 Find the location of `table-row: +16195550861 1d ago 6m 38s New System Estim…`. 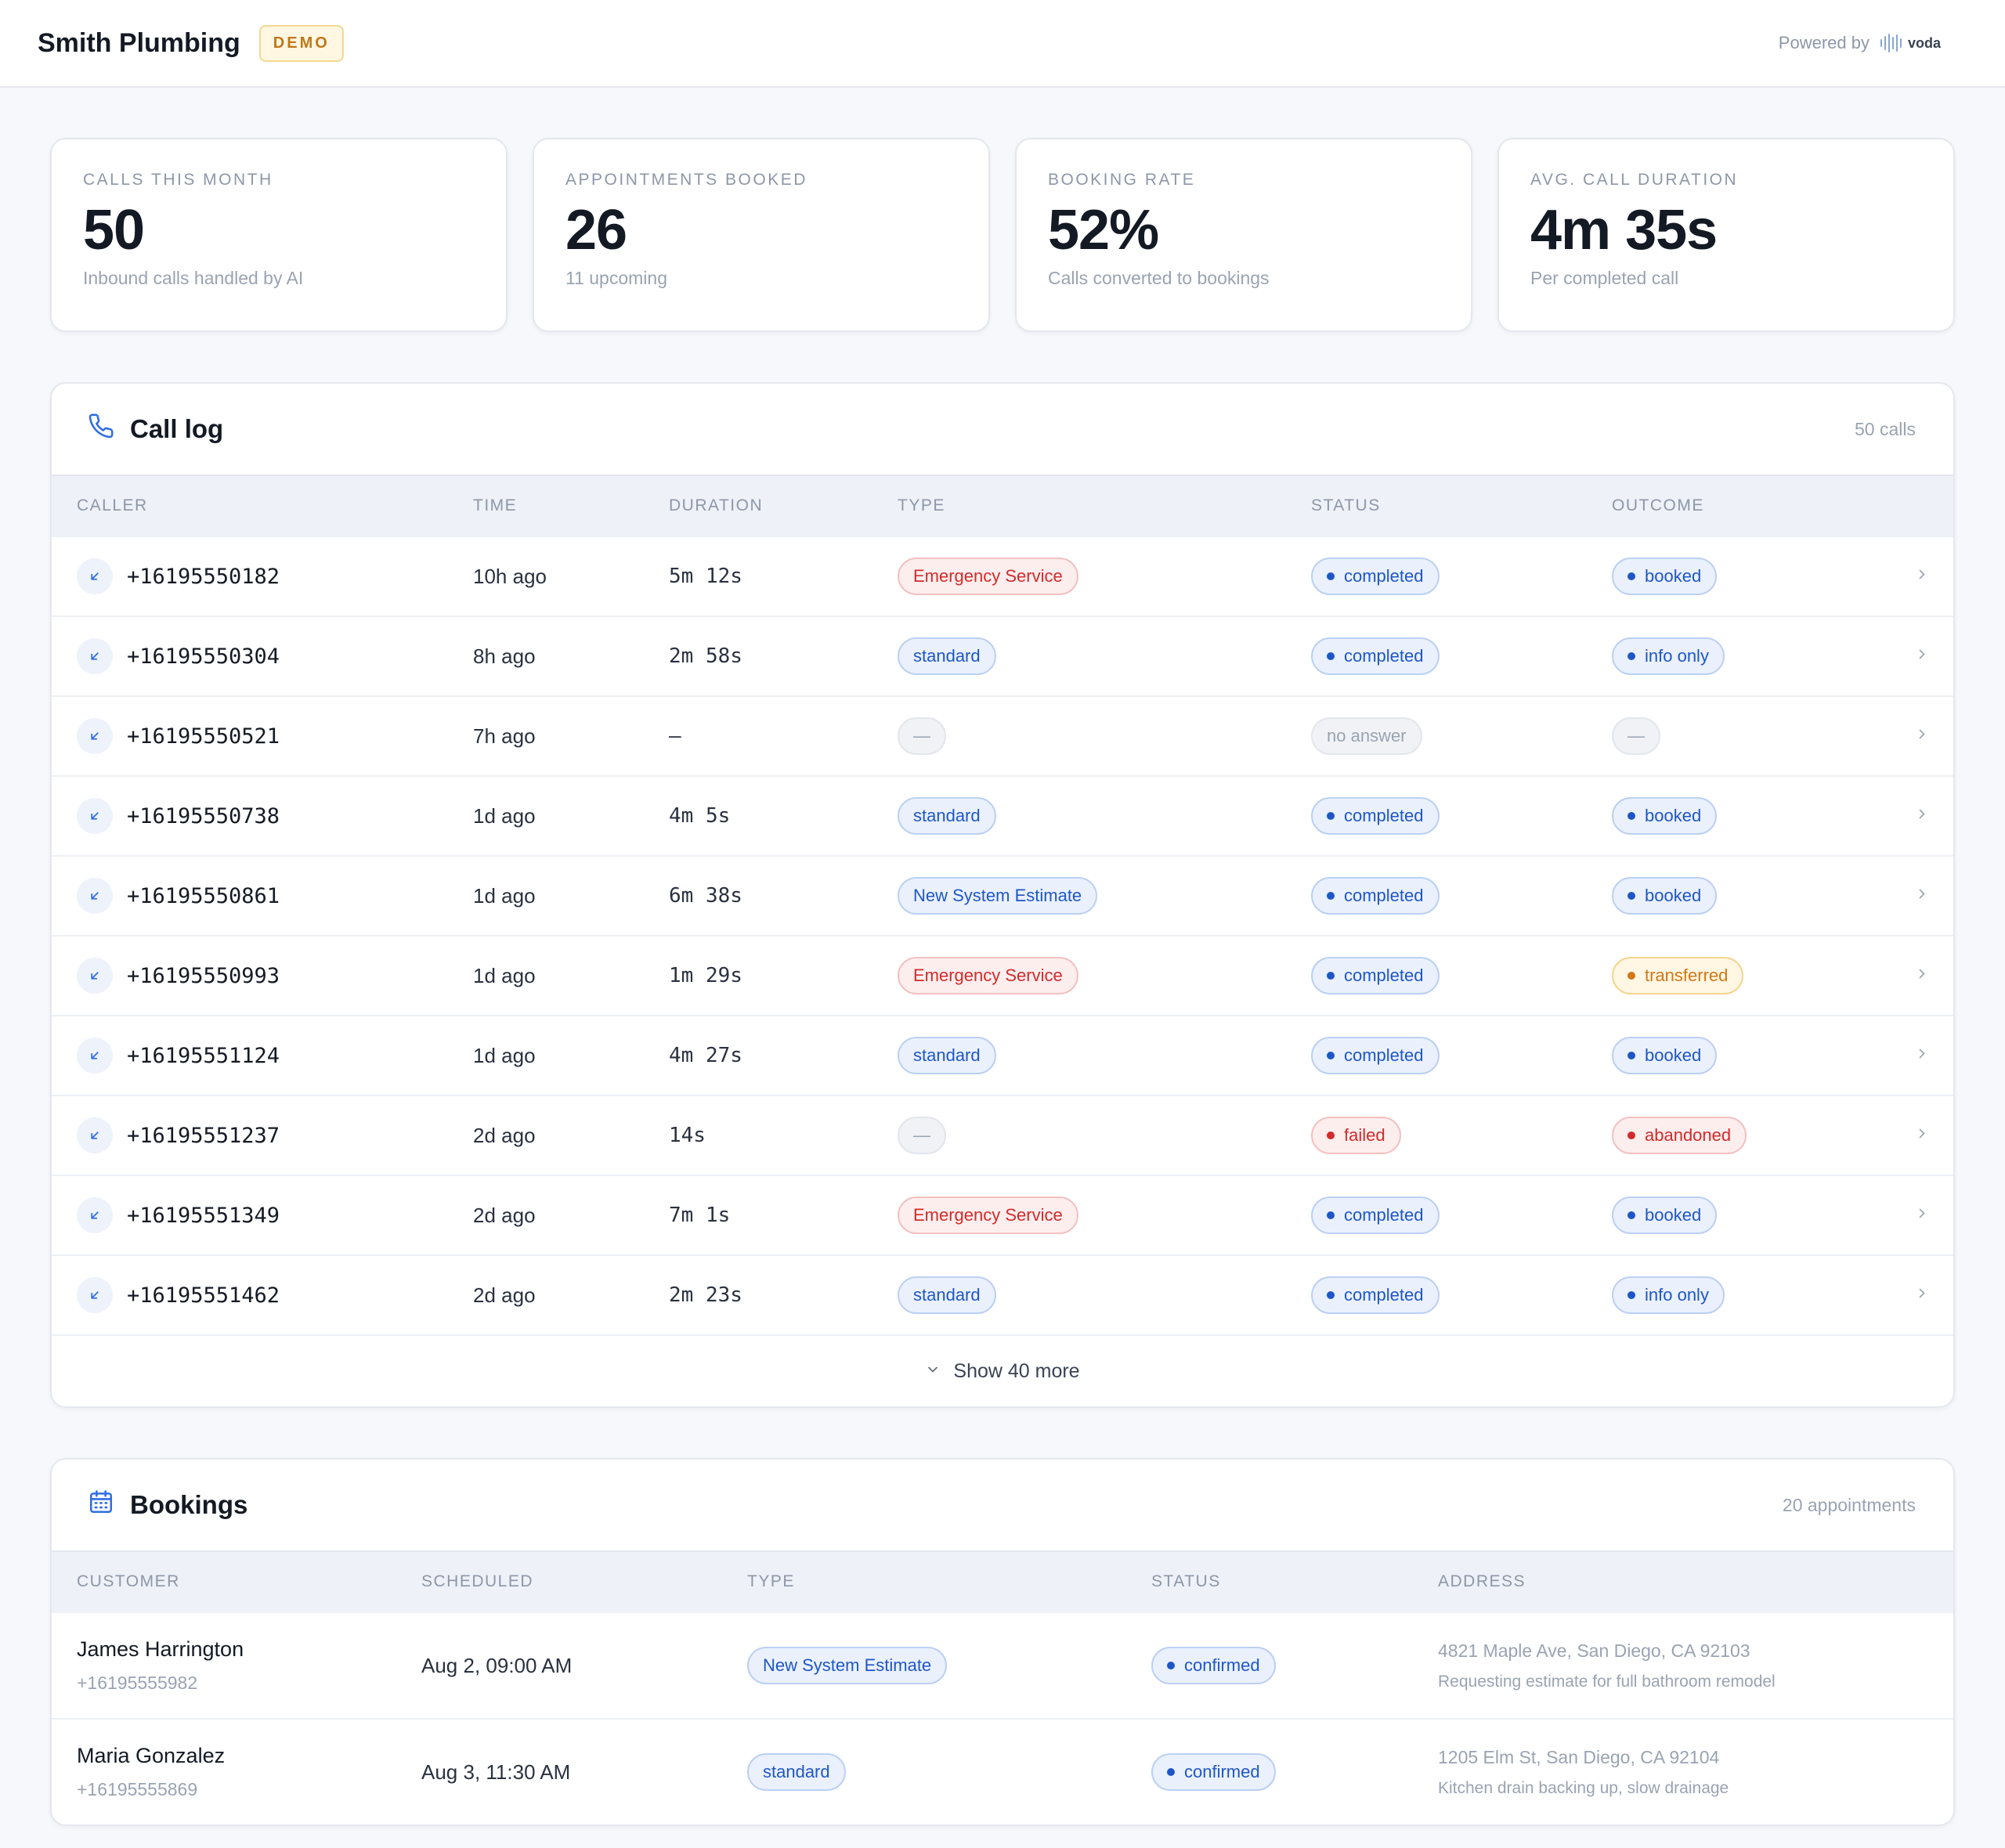

table-row: +16195550861 1d ago 6m 38s New System Estim… is located at coordinates (1002, 895).